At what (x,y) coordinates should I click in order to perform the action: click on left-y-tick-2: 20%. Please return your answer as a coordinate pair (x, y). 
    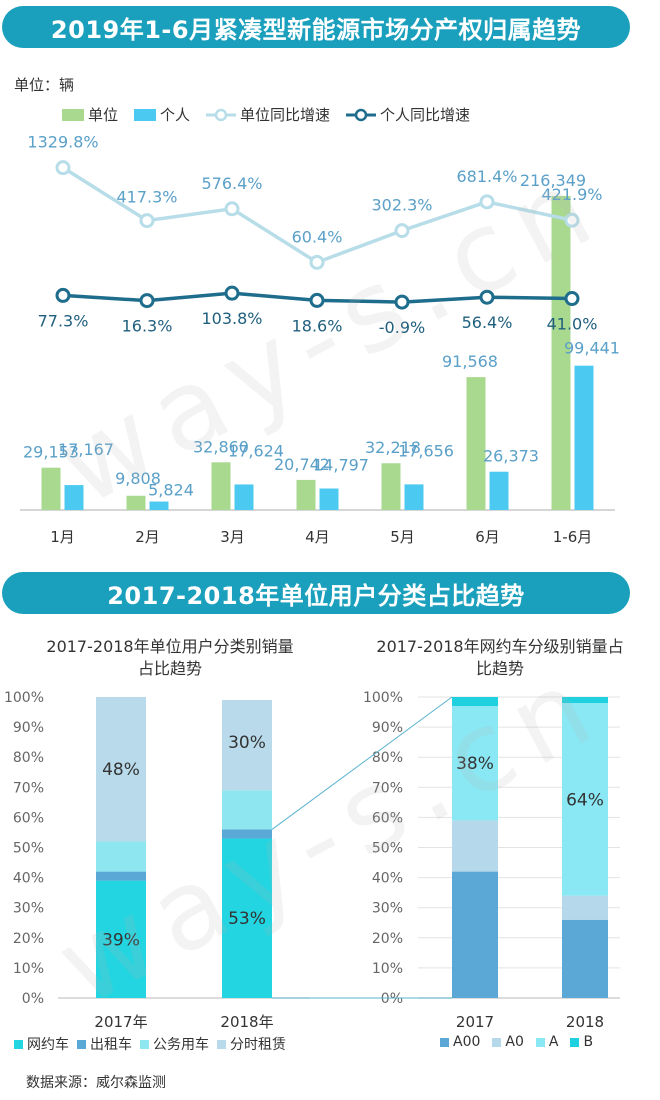
    Looking at the image, I should click on (28, 939).